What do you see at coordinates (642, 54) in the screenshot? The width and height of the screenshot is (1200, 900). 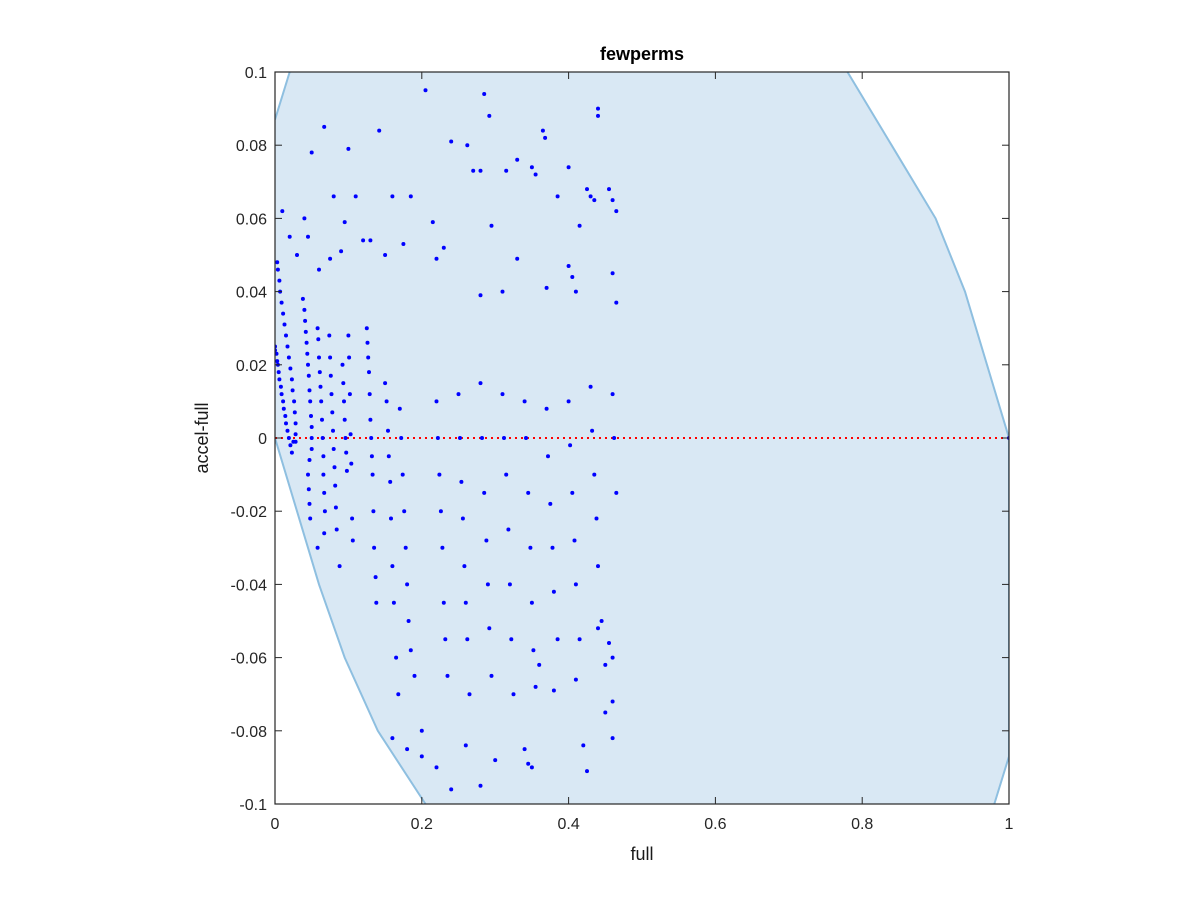 I see `chart-title: fewperms` at bounding box center [642, 54].